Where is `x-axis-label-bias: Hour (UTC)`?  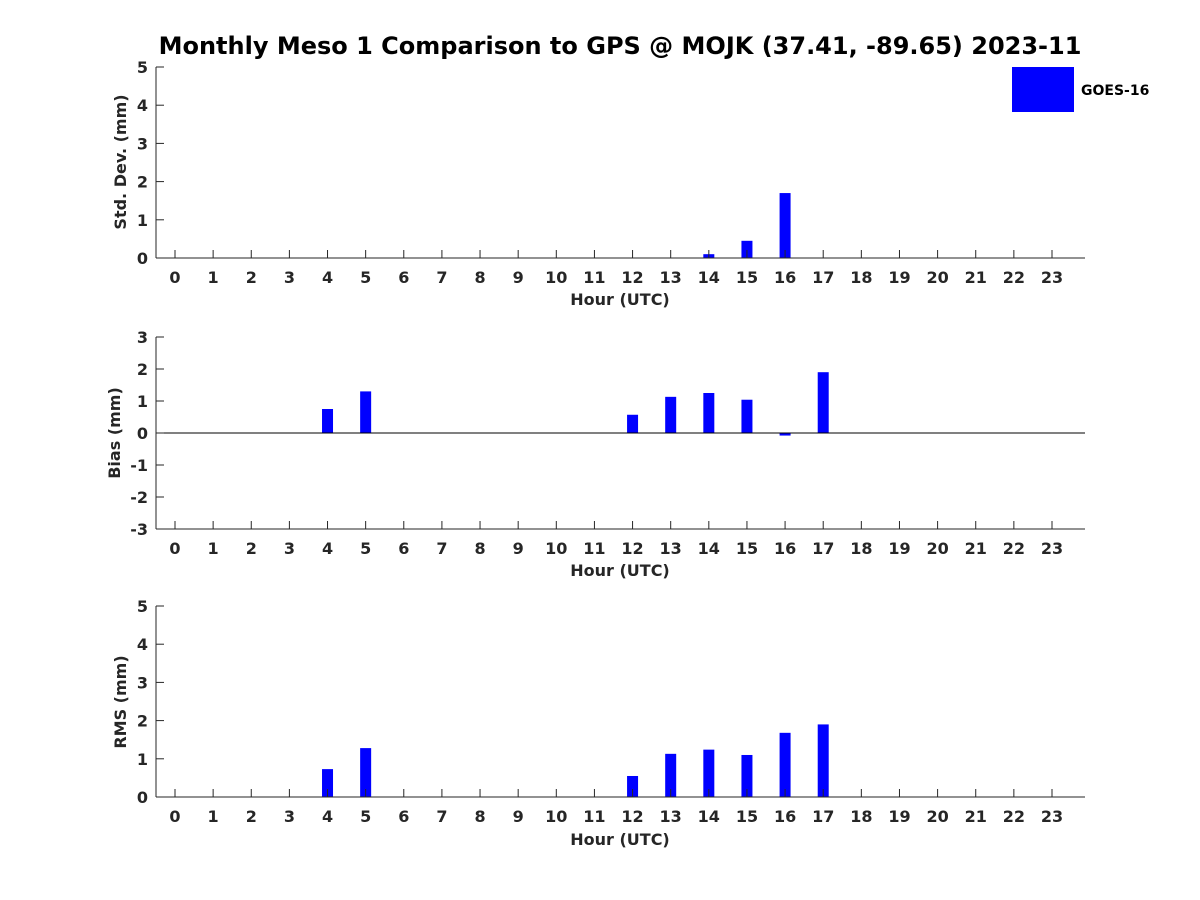 x-axis-label-bias: Hour (UTC) is located at coordinates (620, 570).